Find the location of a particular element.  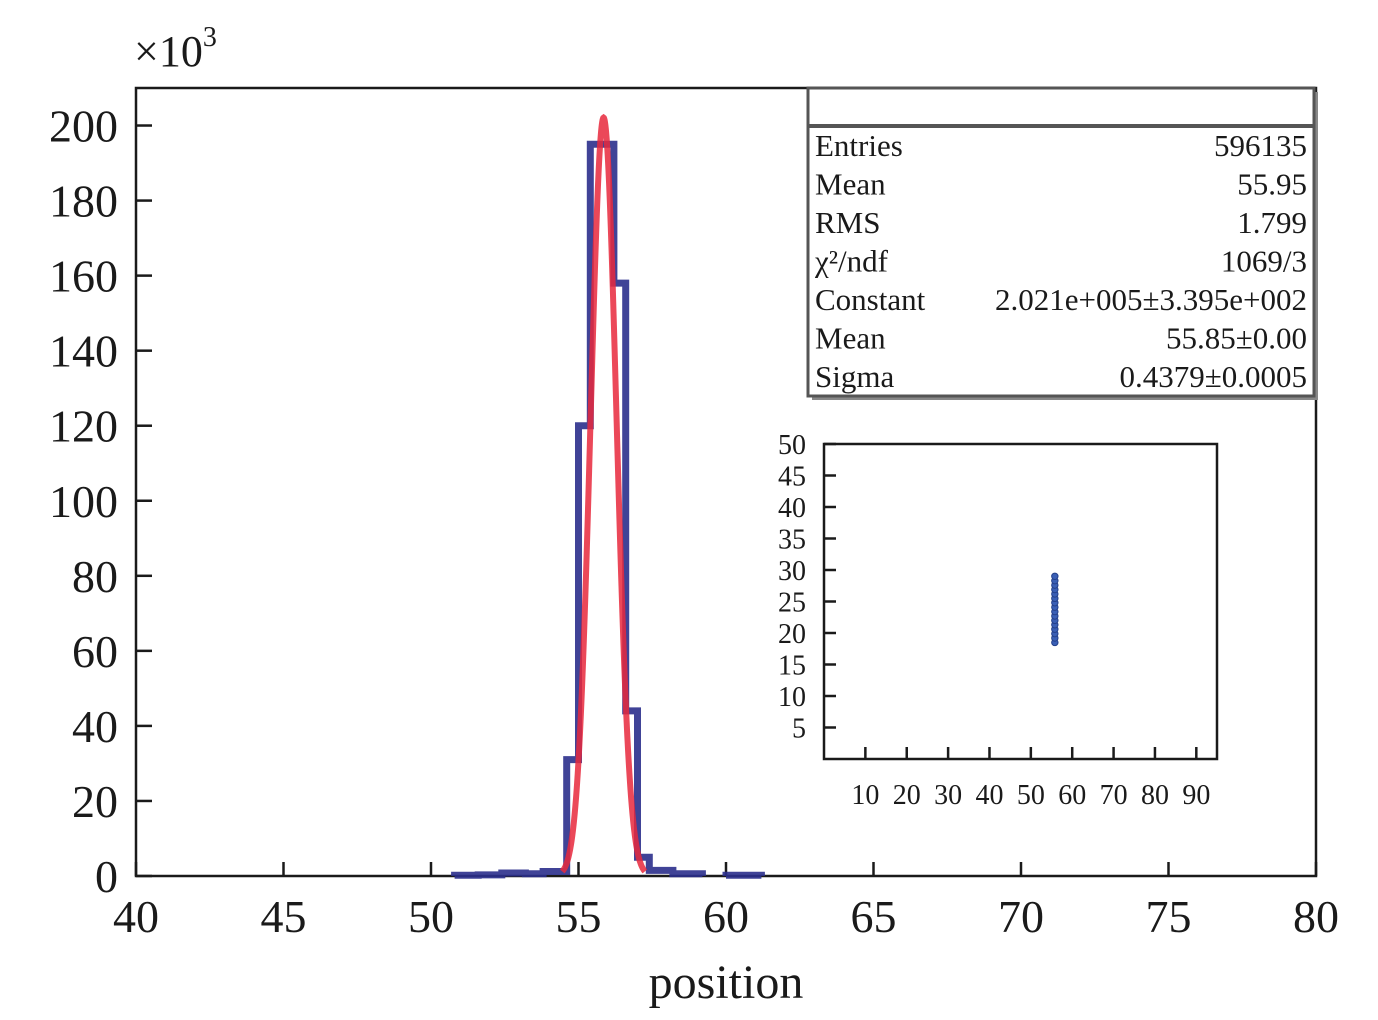

x-tick-label: 50 is located at coordinates (431, 916).